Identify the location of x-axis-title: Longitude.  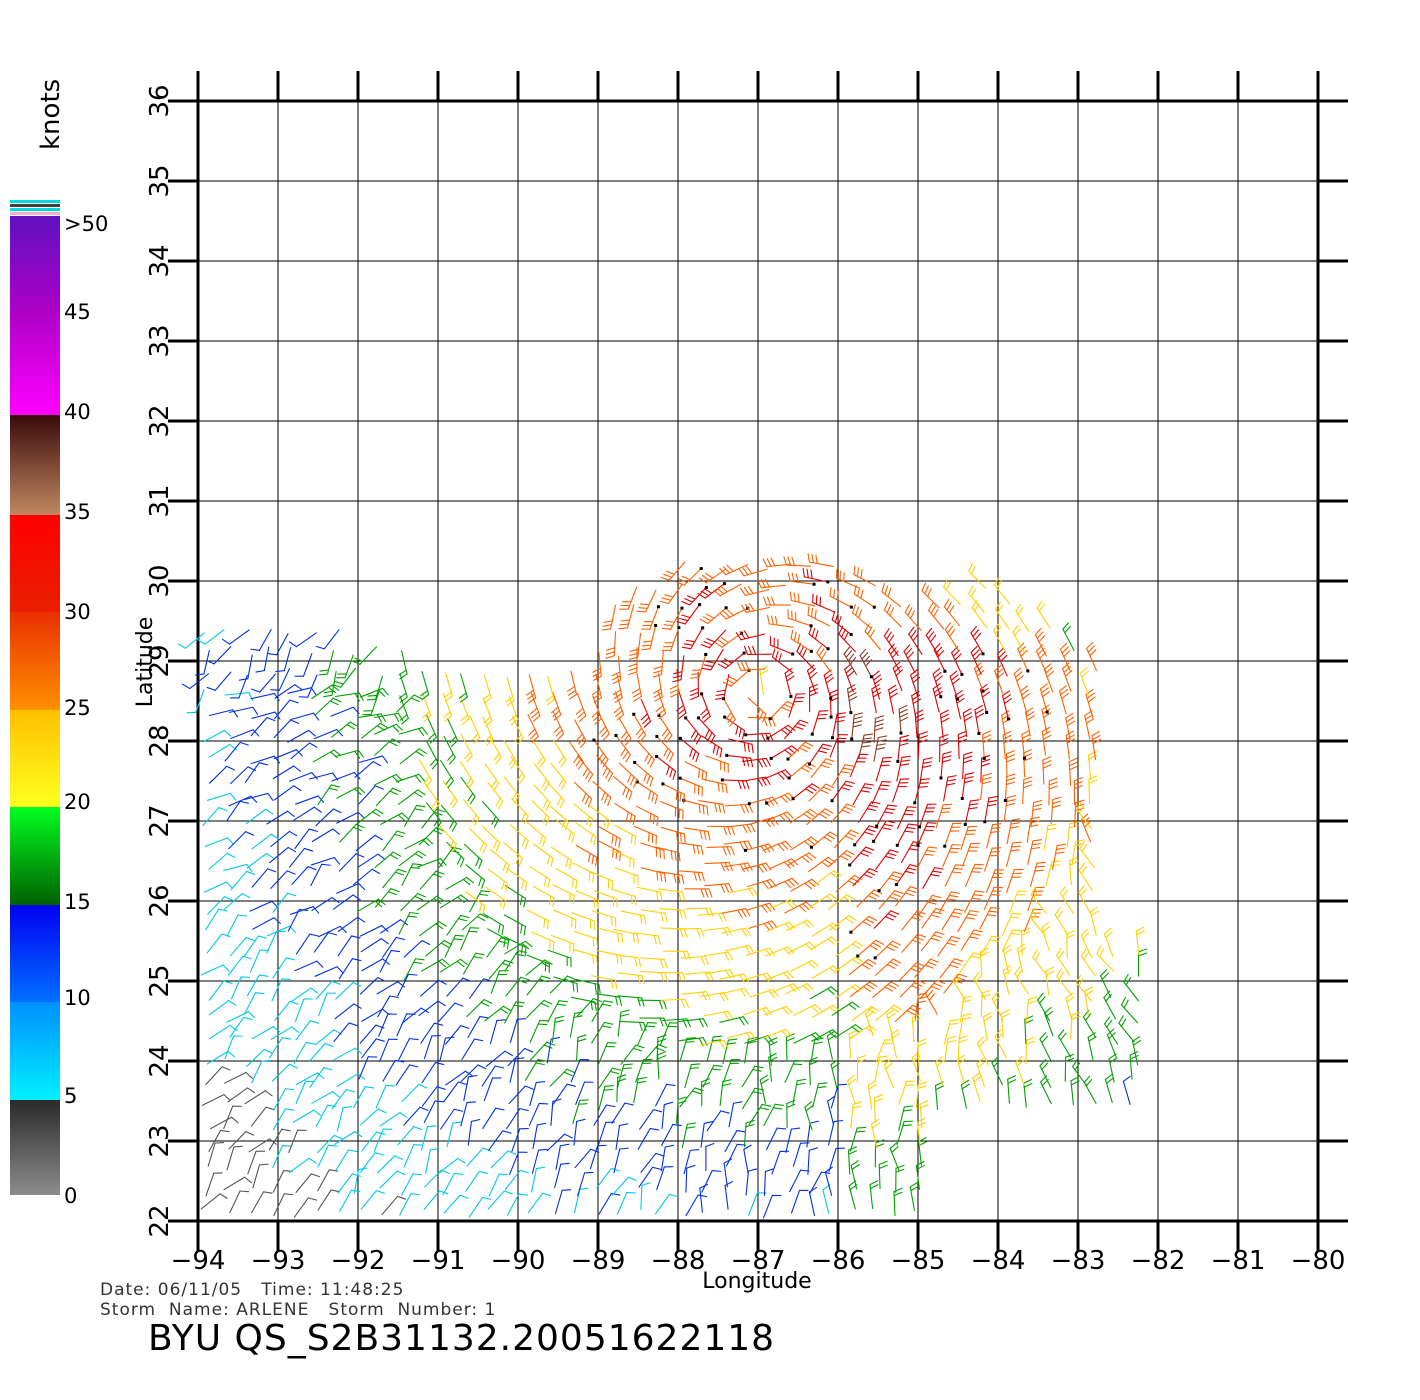
(756, 1281).